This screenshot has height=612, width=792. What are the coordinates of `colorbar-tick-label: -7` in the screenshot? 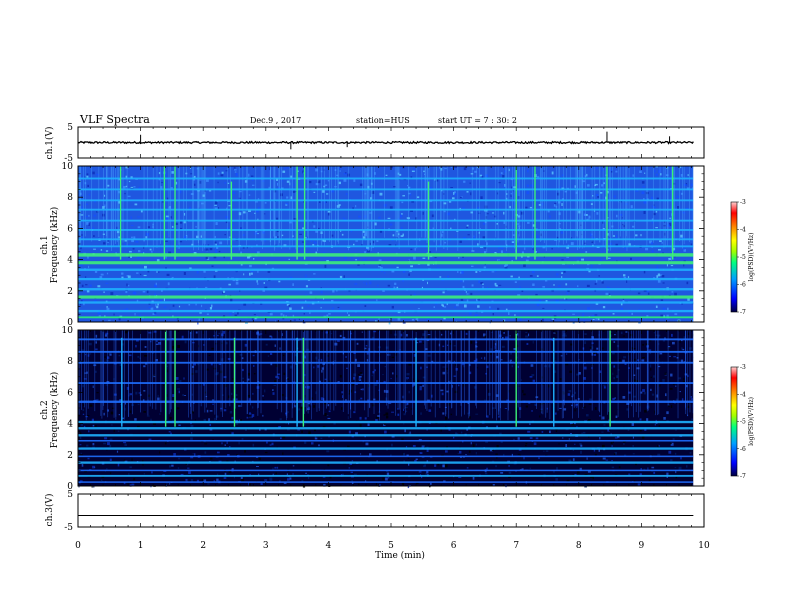 It's located at (743, 312).